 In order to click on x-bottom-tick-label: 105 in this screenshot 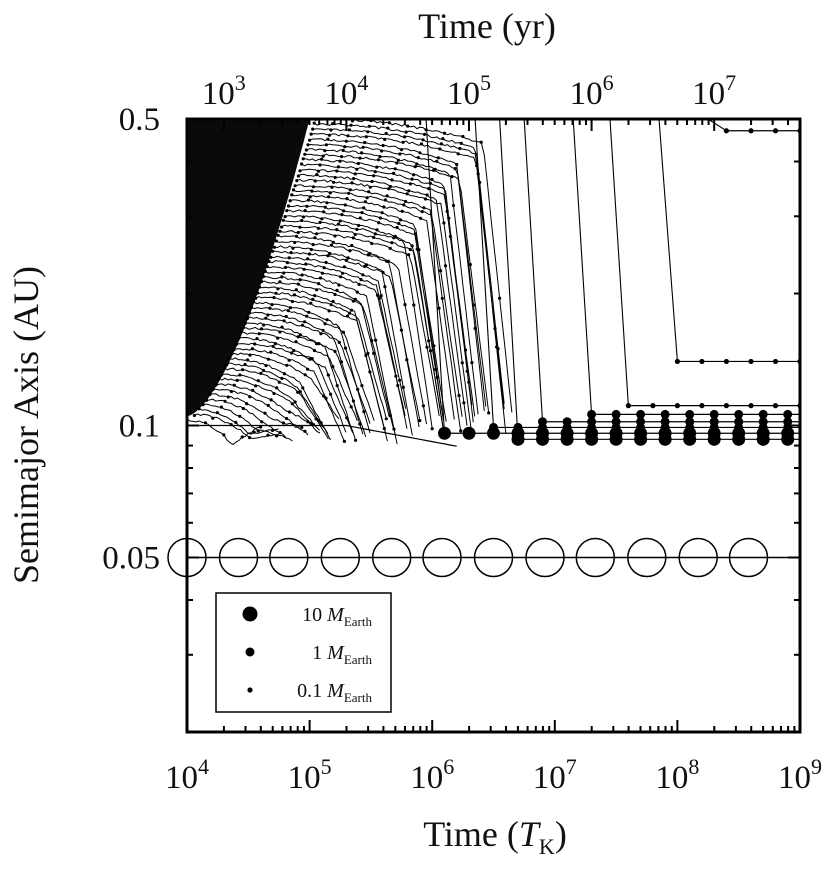, I will do `click(310, 775)`.